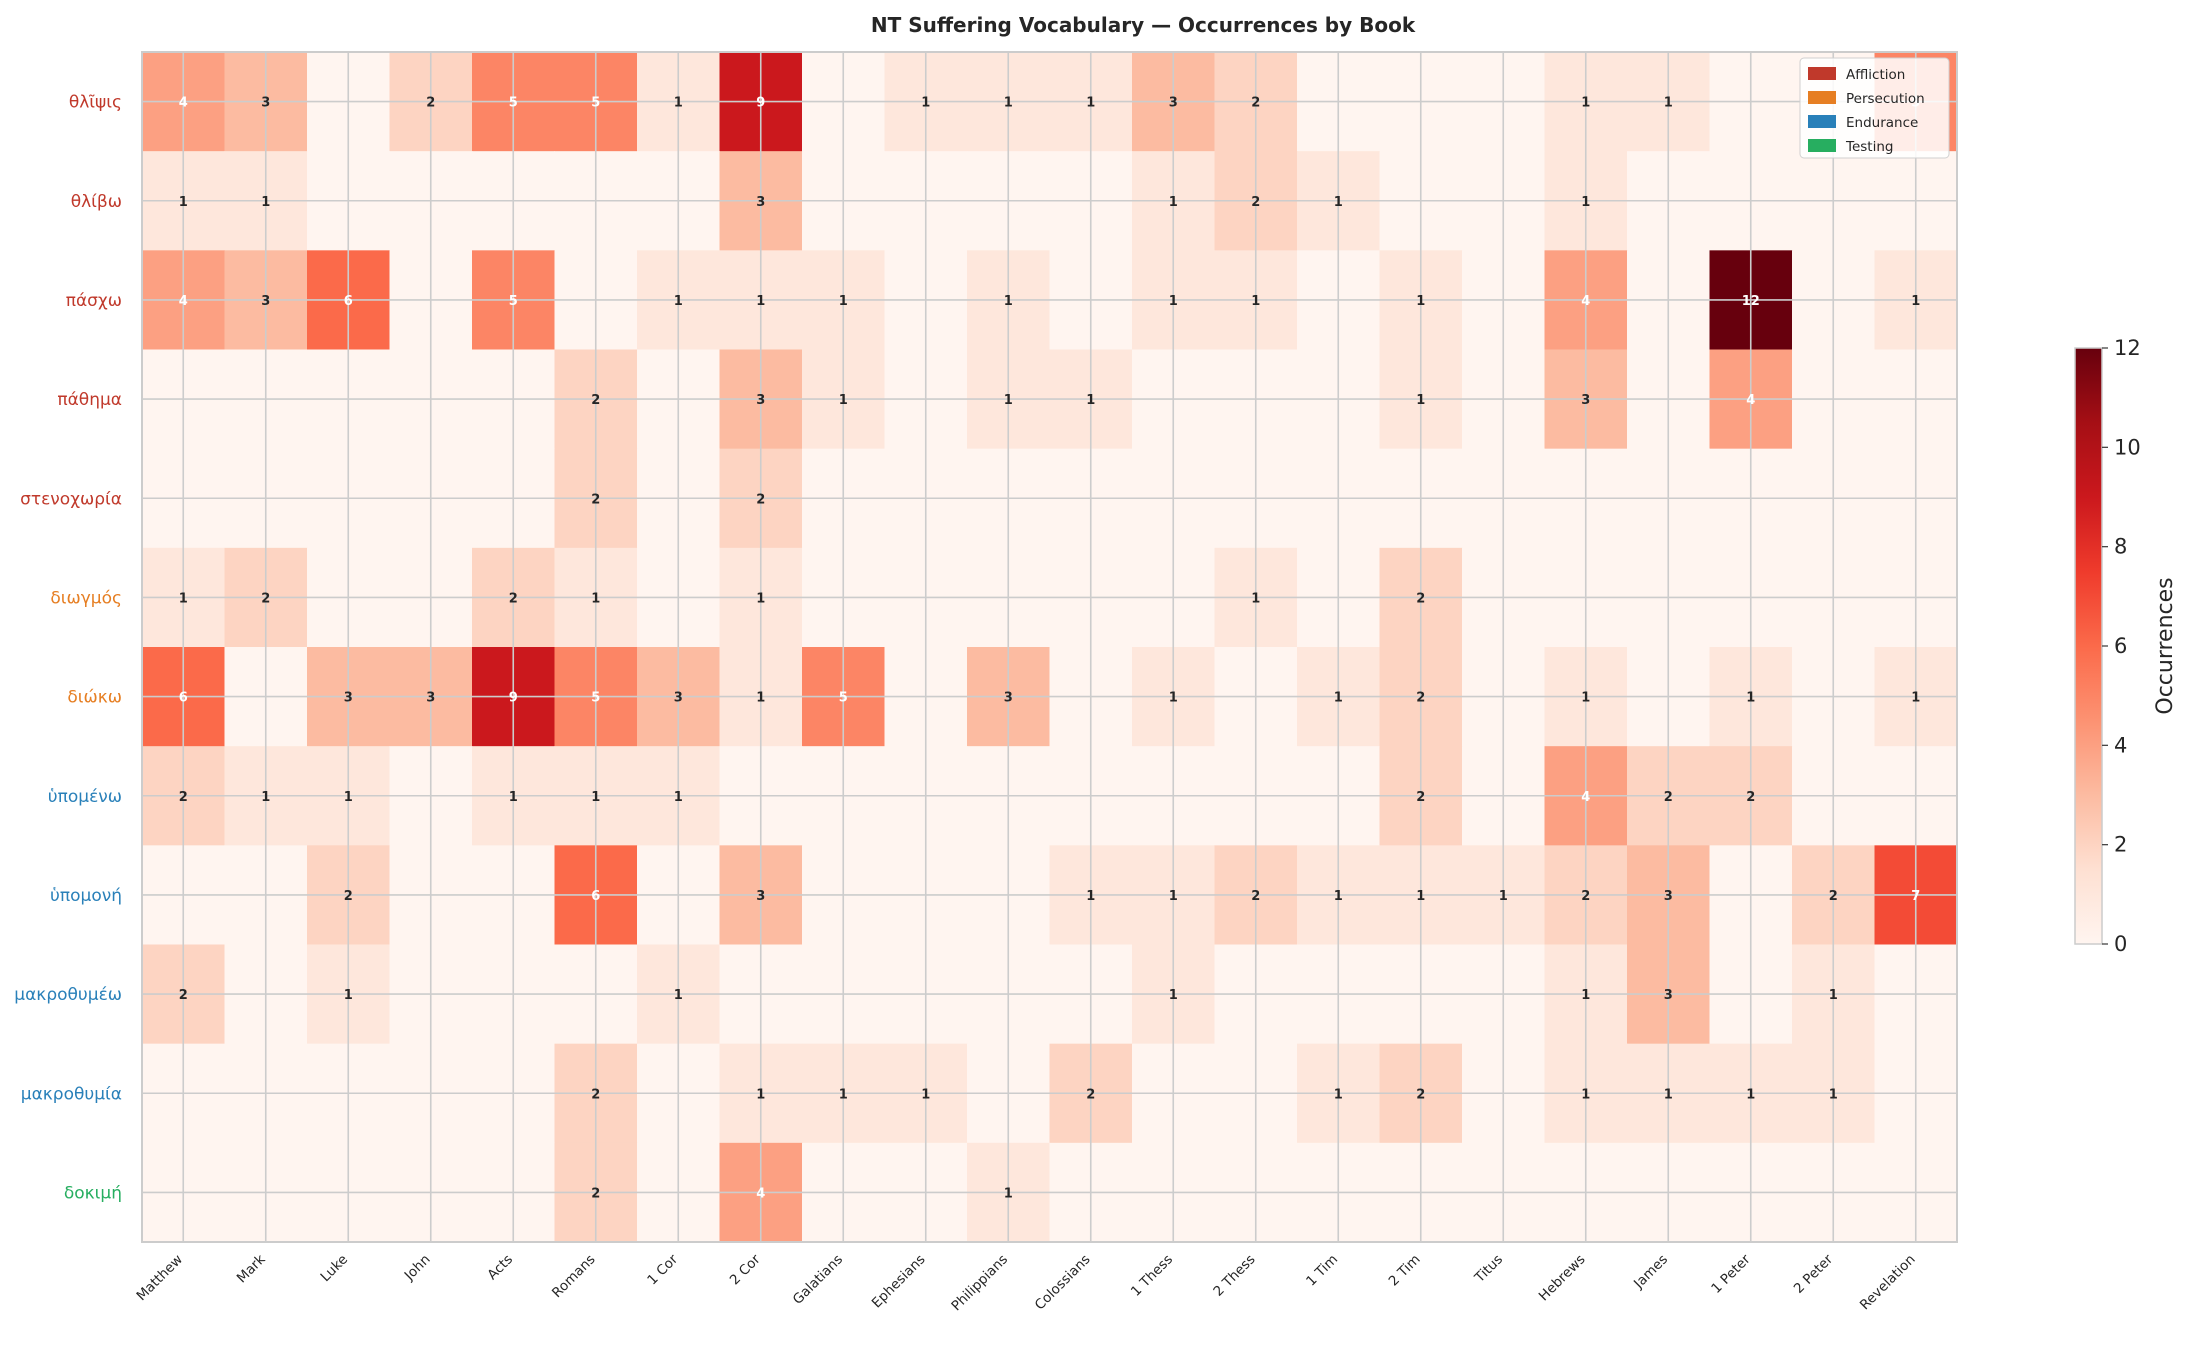 This screenshot has height=1345, width=2187. What do you see at coordinates (159, 1278) in the screenshot?
I see `x-tick-label: Matthew` at bounding box center [159, 1278].